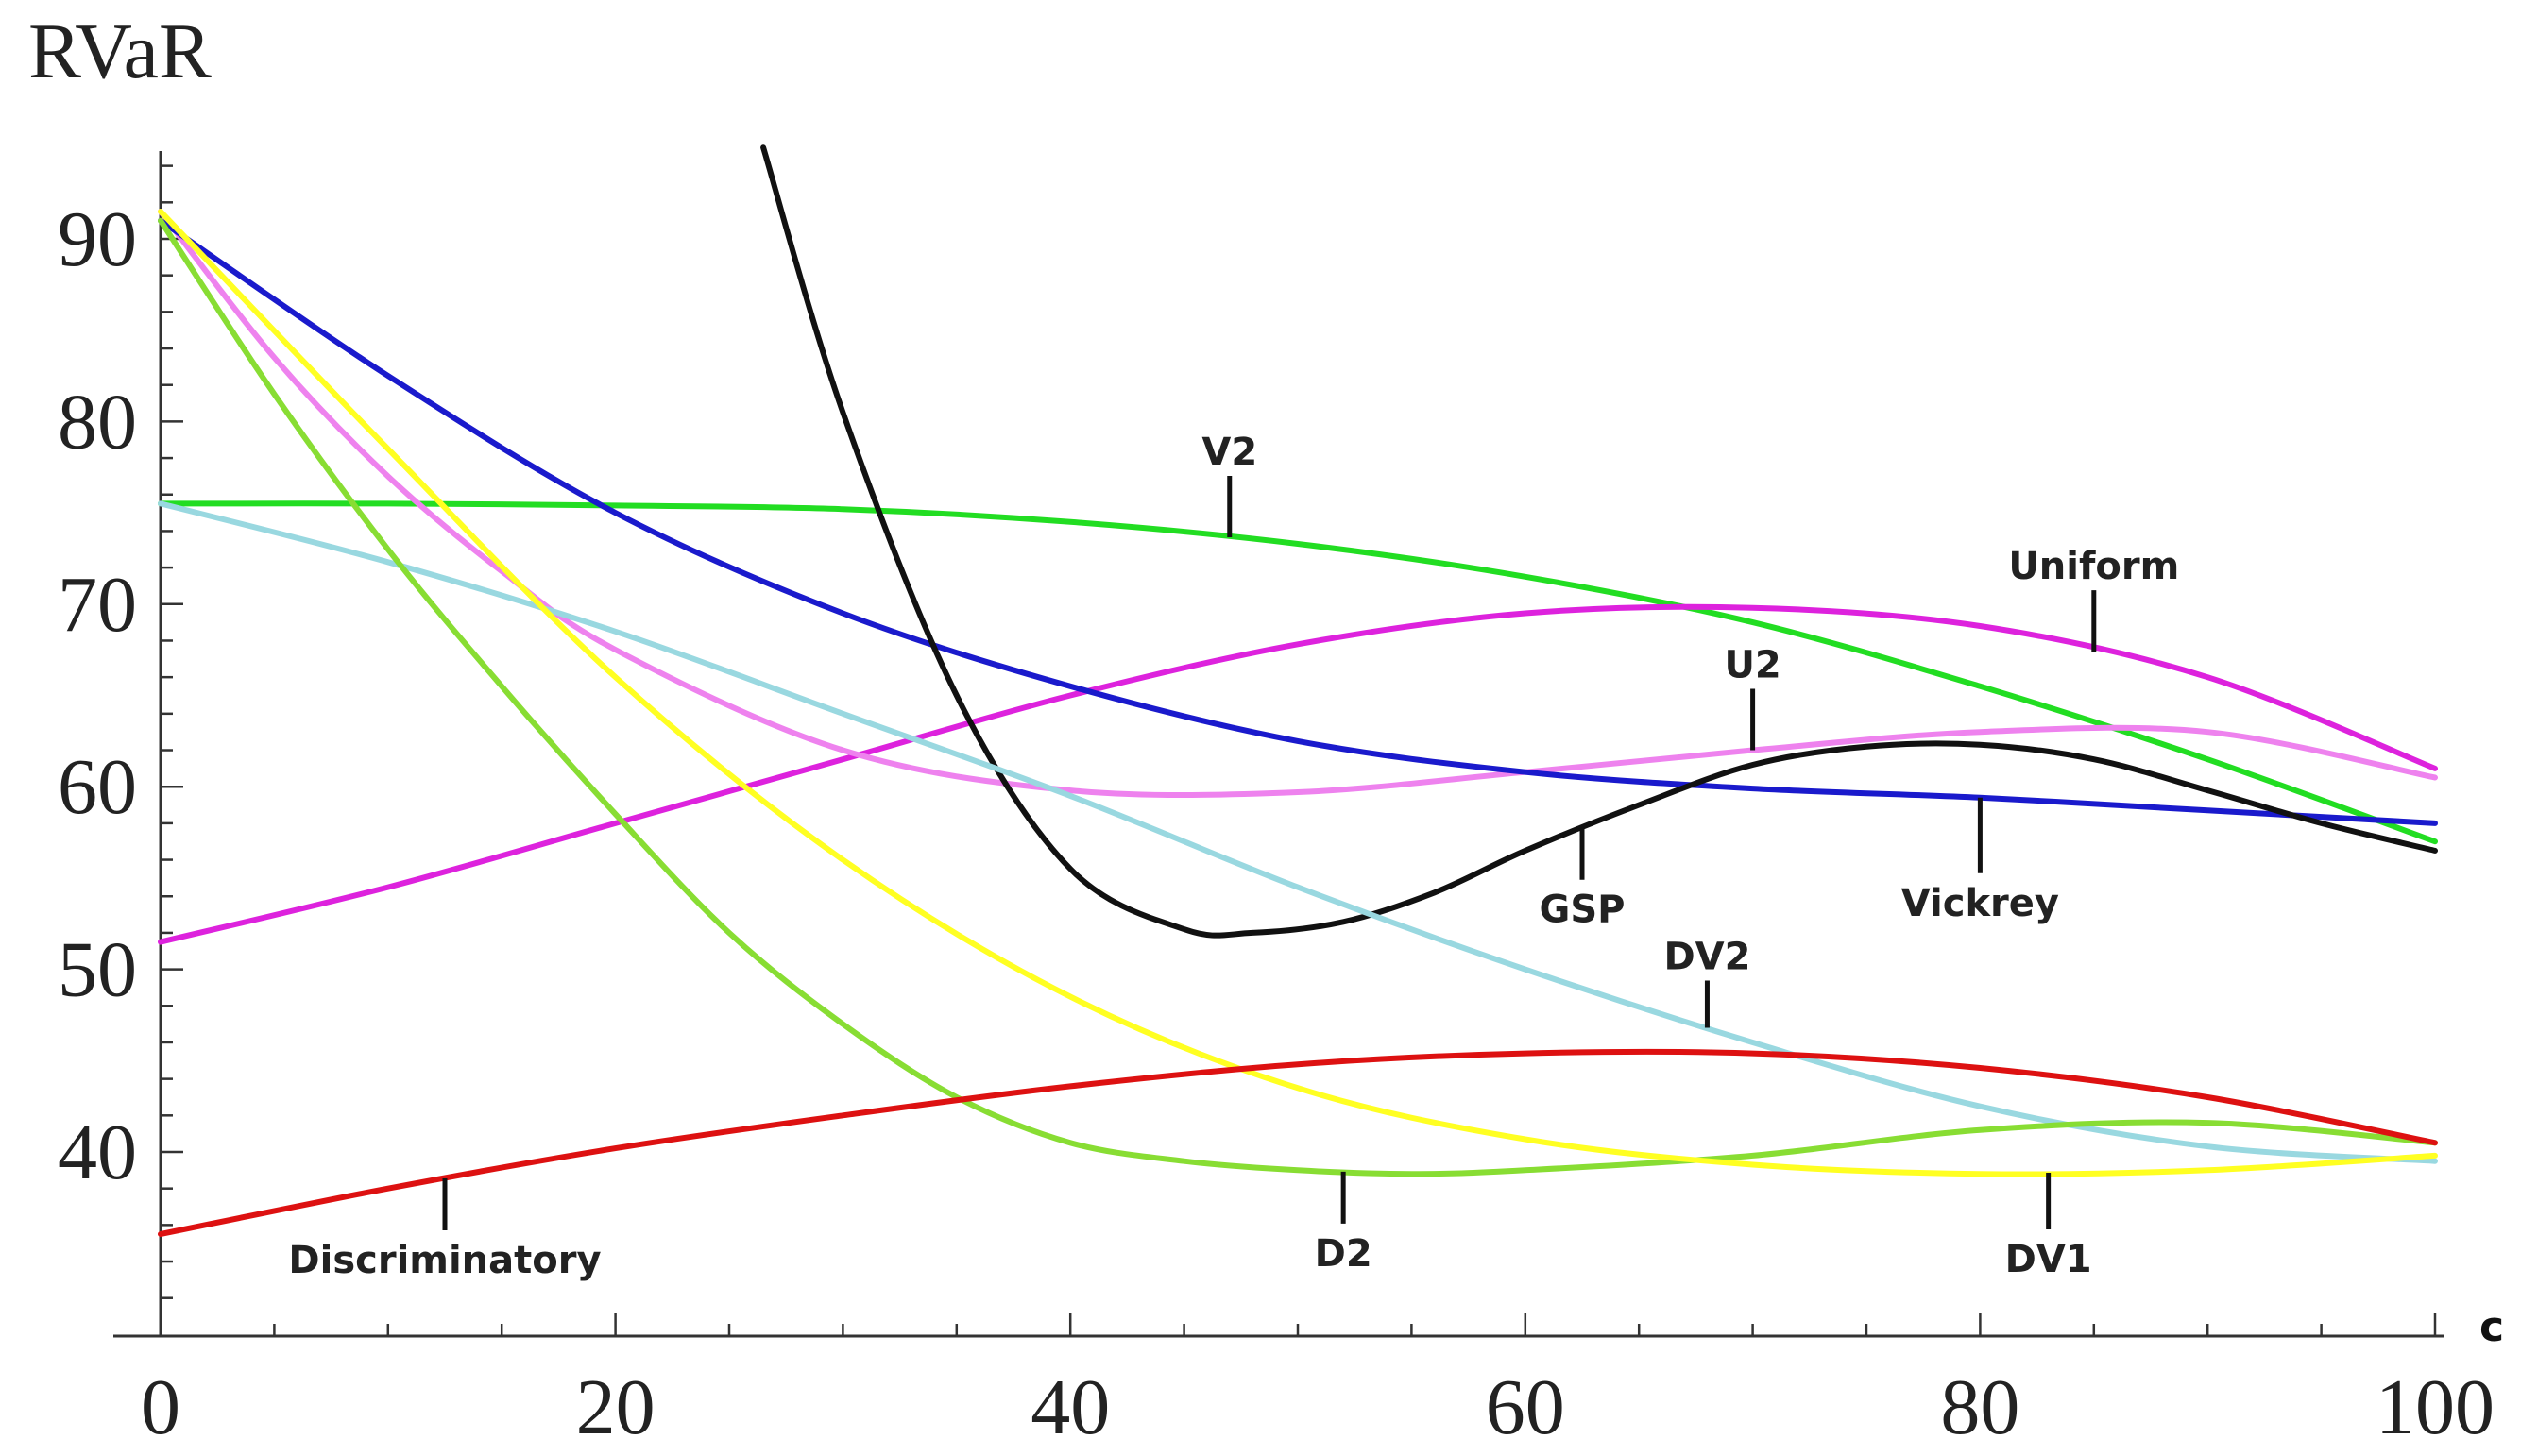  I want to click on y-tick-label: 70, so click(97, 605).